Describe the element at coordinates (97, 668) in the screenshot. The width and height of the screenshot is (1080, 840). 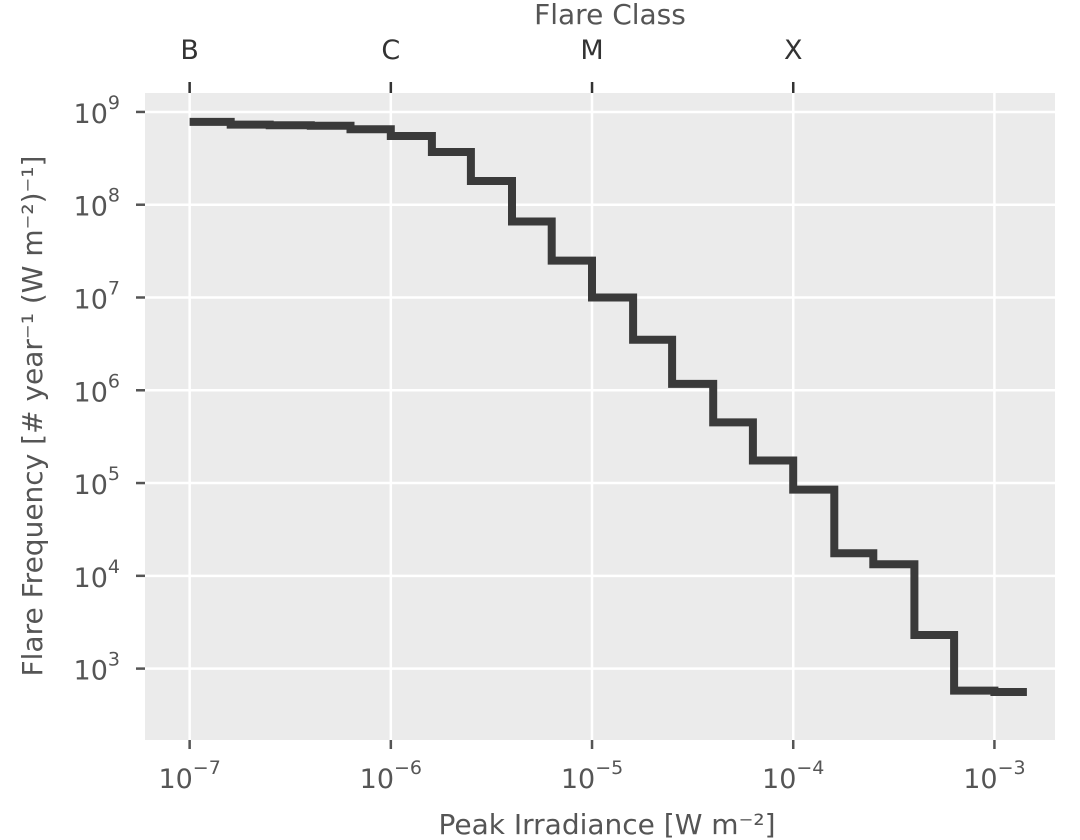
I see `y-tick-label: 10³` at that location.